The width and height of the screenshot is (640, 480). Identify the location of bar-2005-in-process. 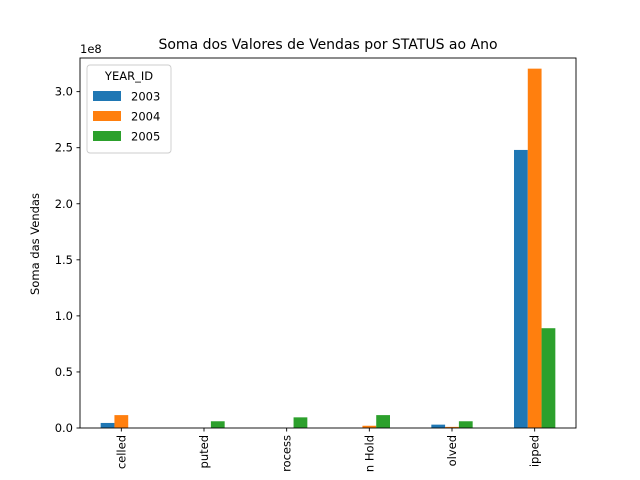
(300, 422).